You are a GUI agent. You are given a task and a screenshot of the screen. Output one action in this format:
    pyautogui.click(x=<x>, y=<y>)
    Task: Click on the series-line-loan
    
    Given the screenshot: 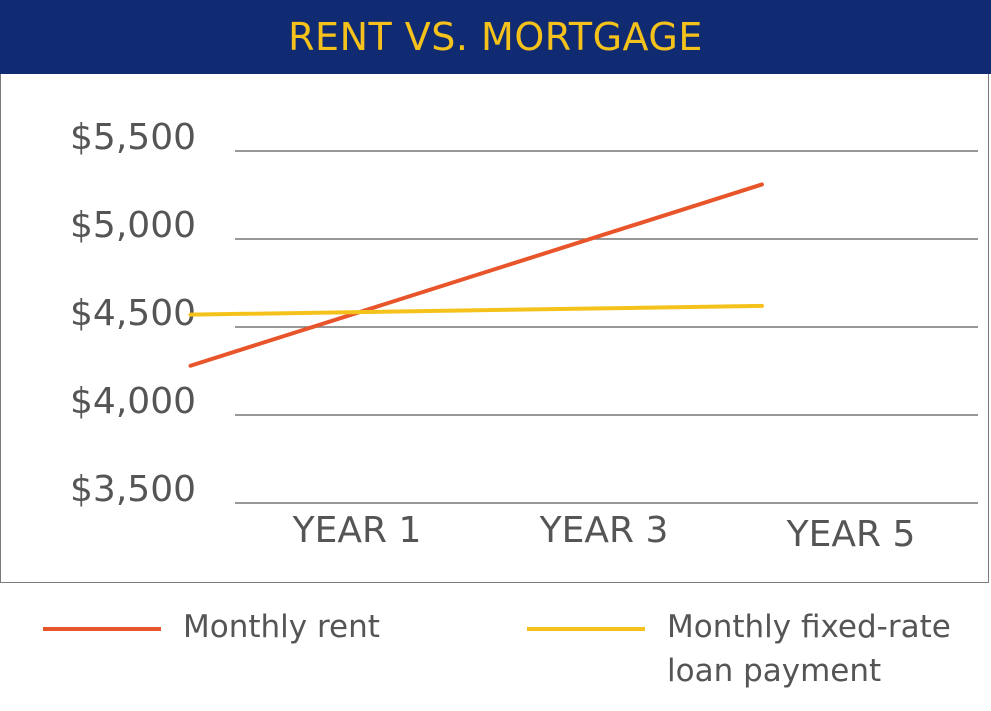 What is the action you would take?
    pyautogui.click(x=476, y=310)
    